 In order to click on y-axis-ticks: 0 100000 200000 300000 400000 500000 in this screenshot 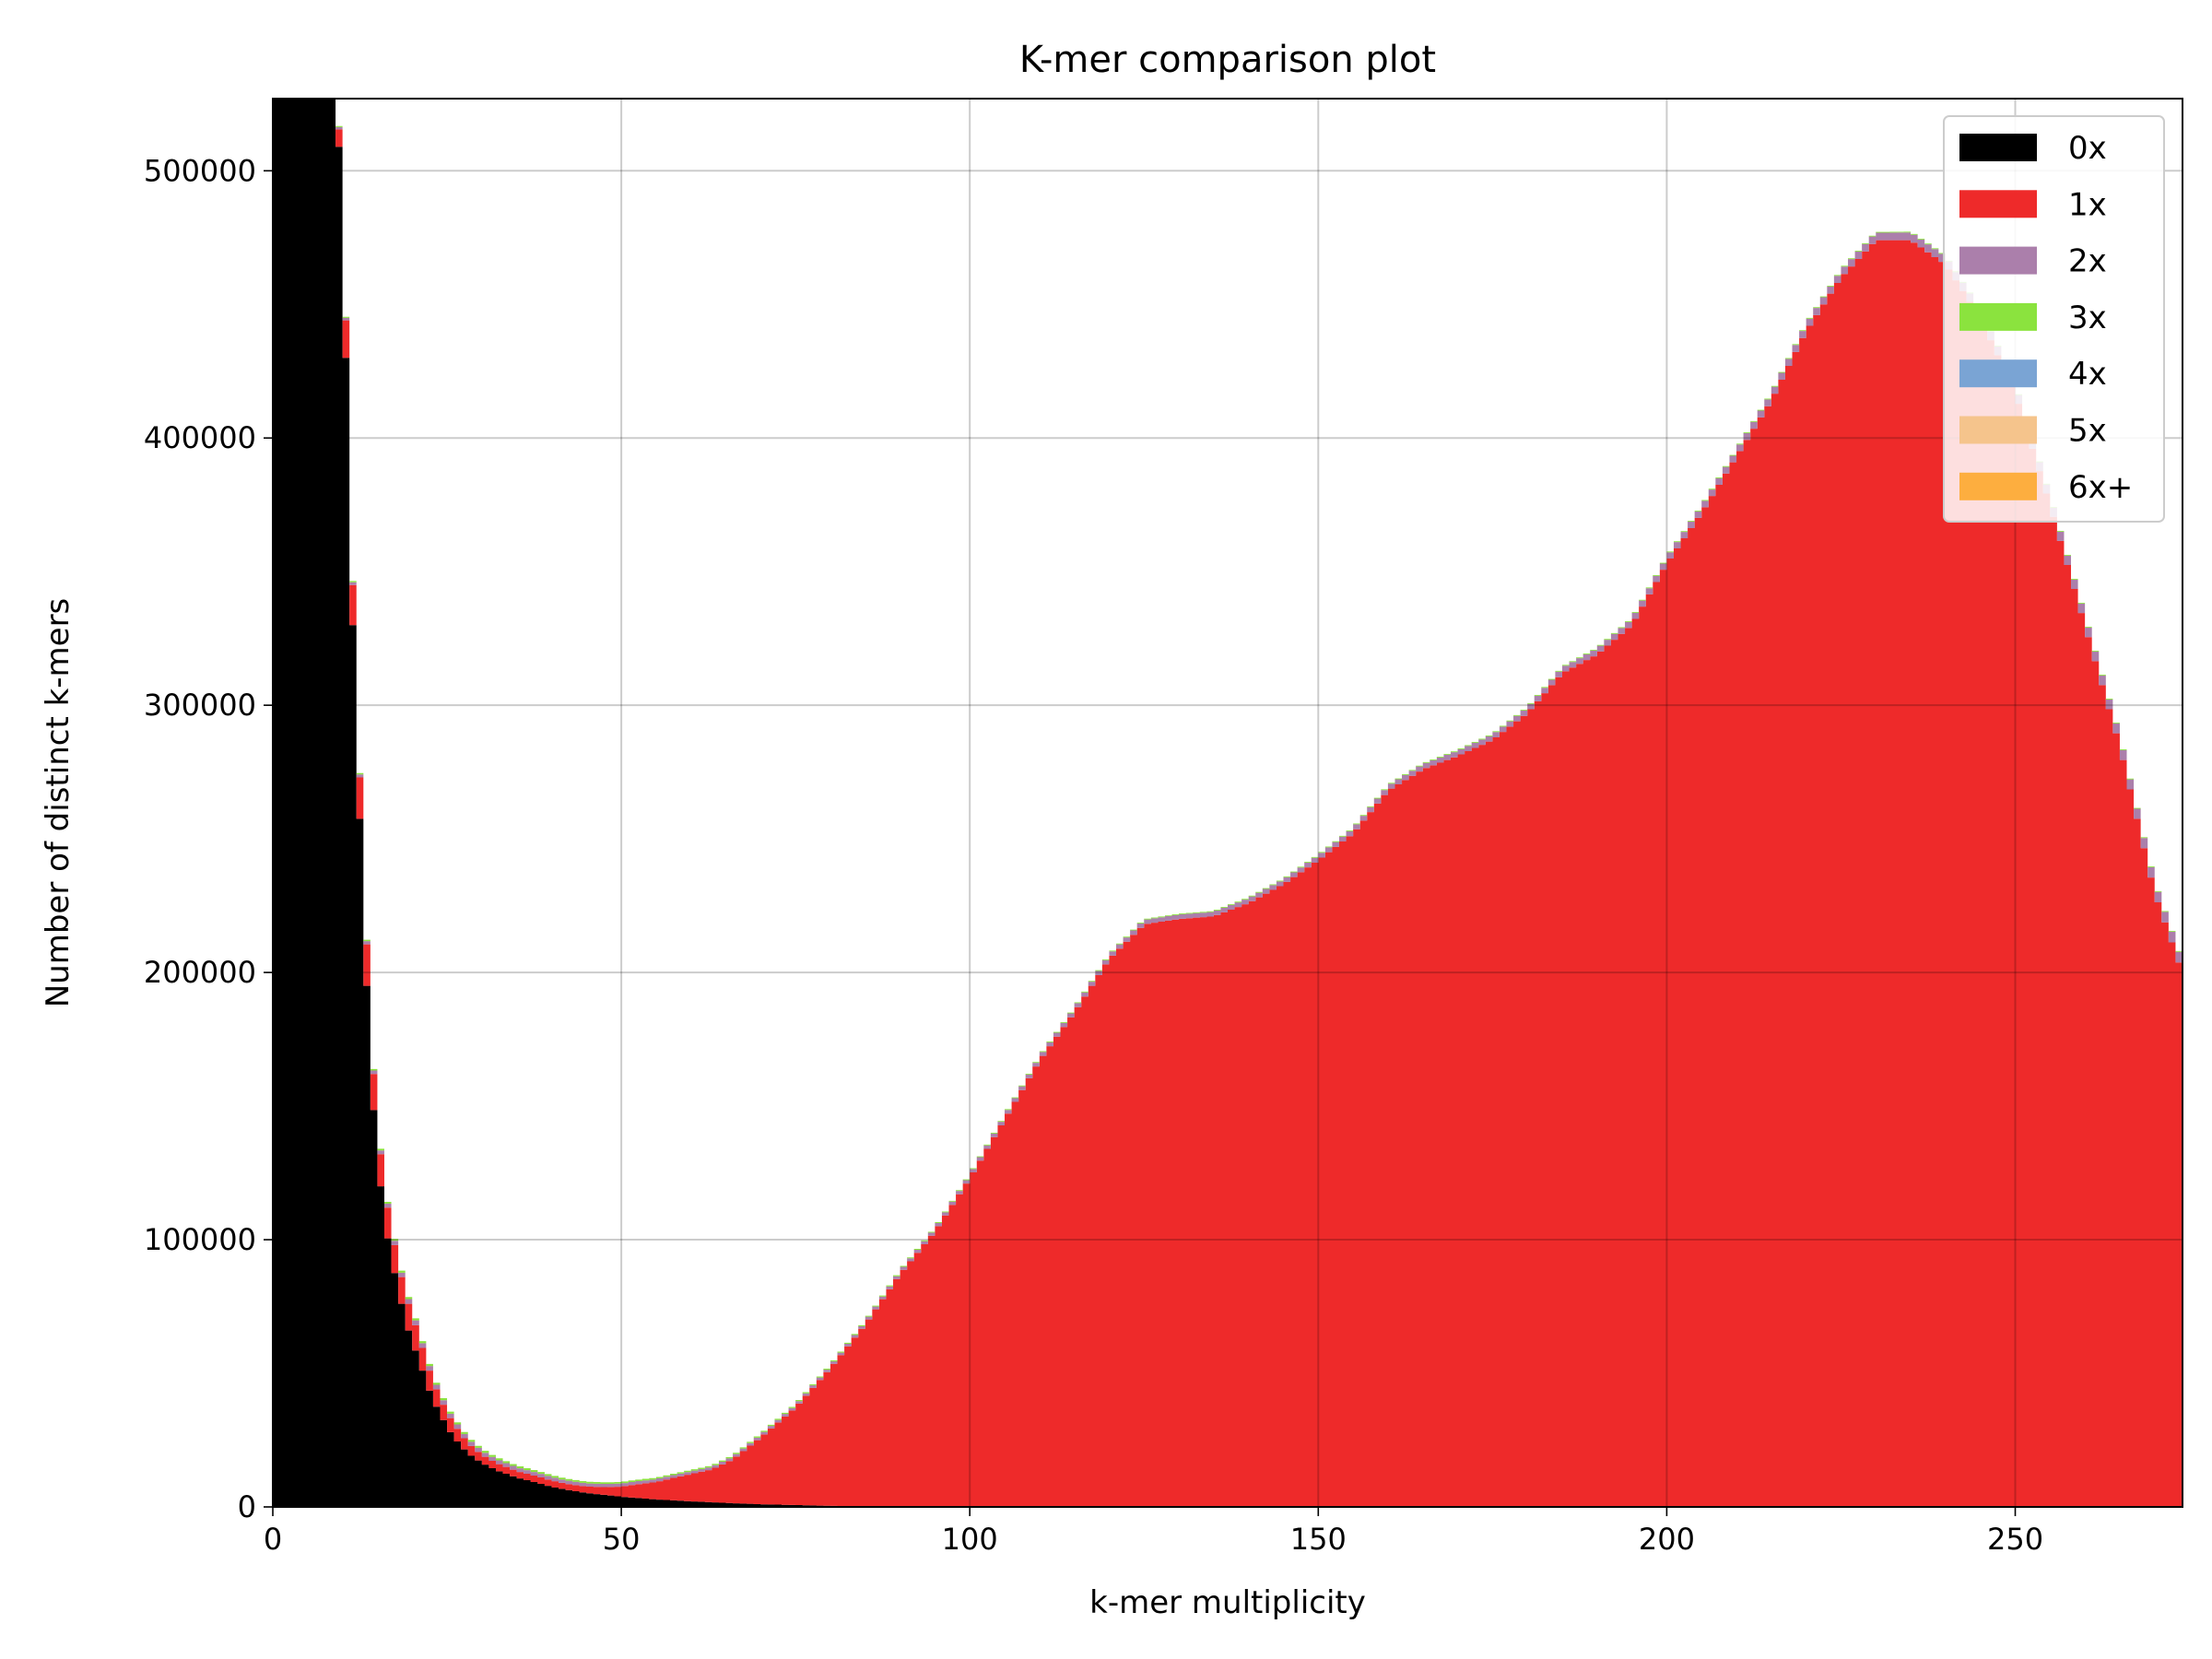, I will do `click(208, 838)`.